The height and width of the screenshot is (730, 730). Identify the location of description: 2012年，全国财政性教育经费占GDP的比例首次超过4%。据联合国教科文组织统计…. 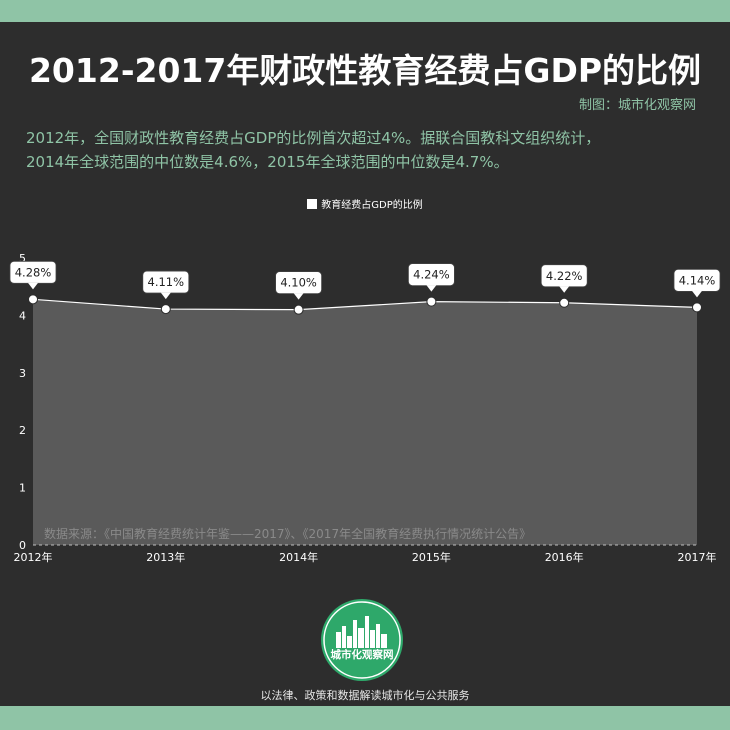
(371, 150).